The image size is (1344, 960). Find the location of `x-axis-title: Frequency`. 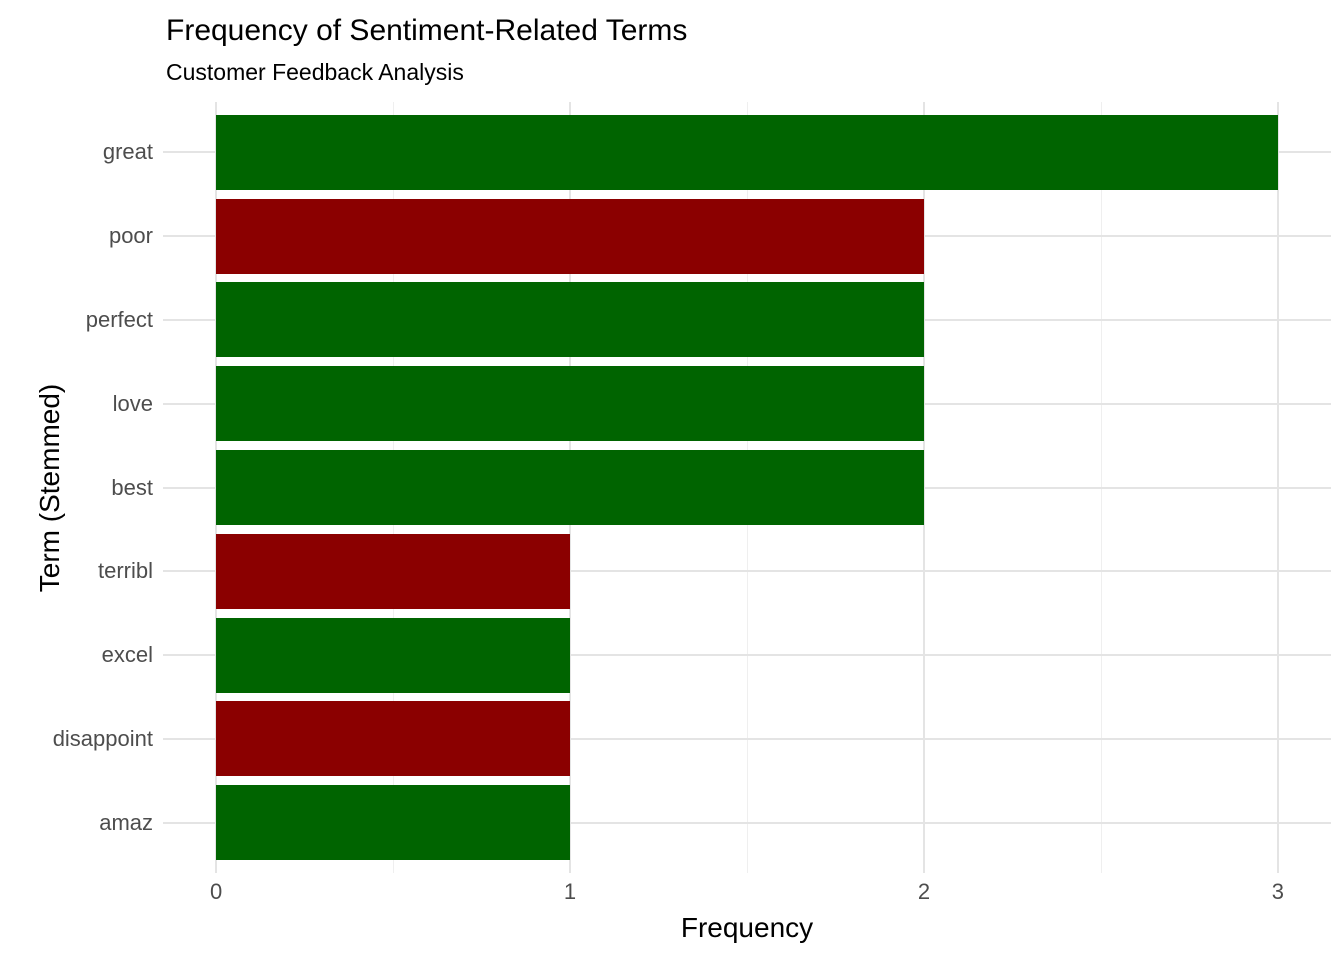

x-axis-title: Frequency is located at coordinates (747, 927).